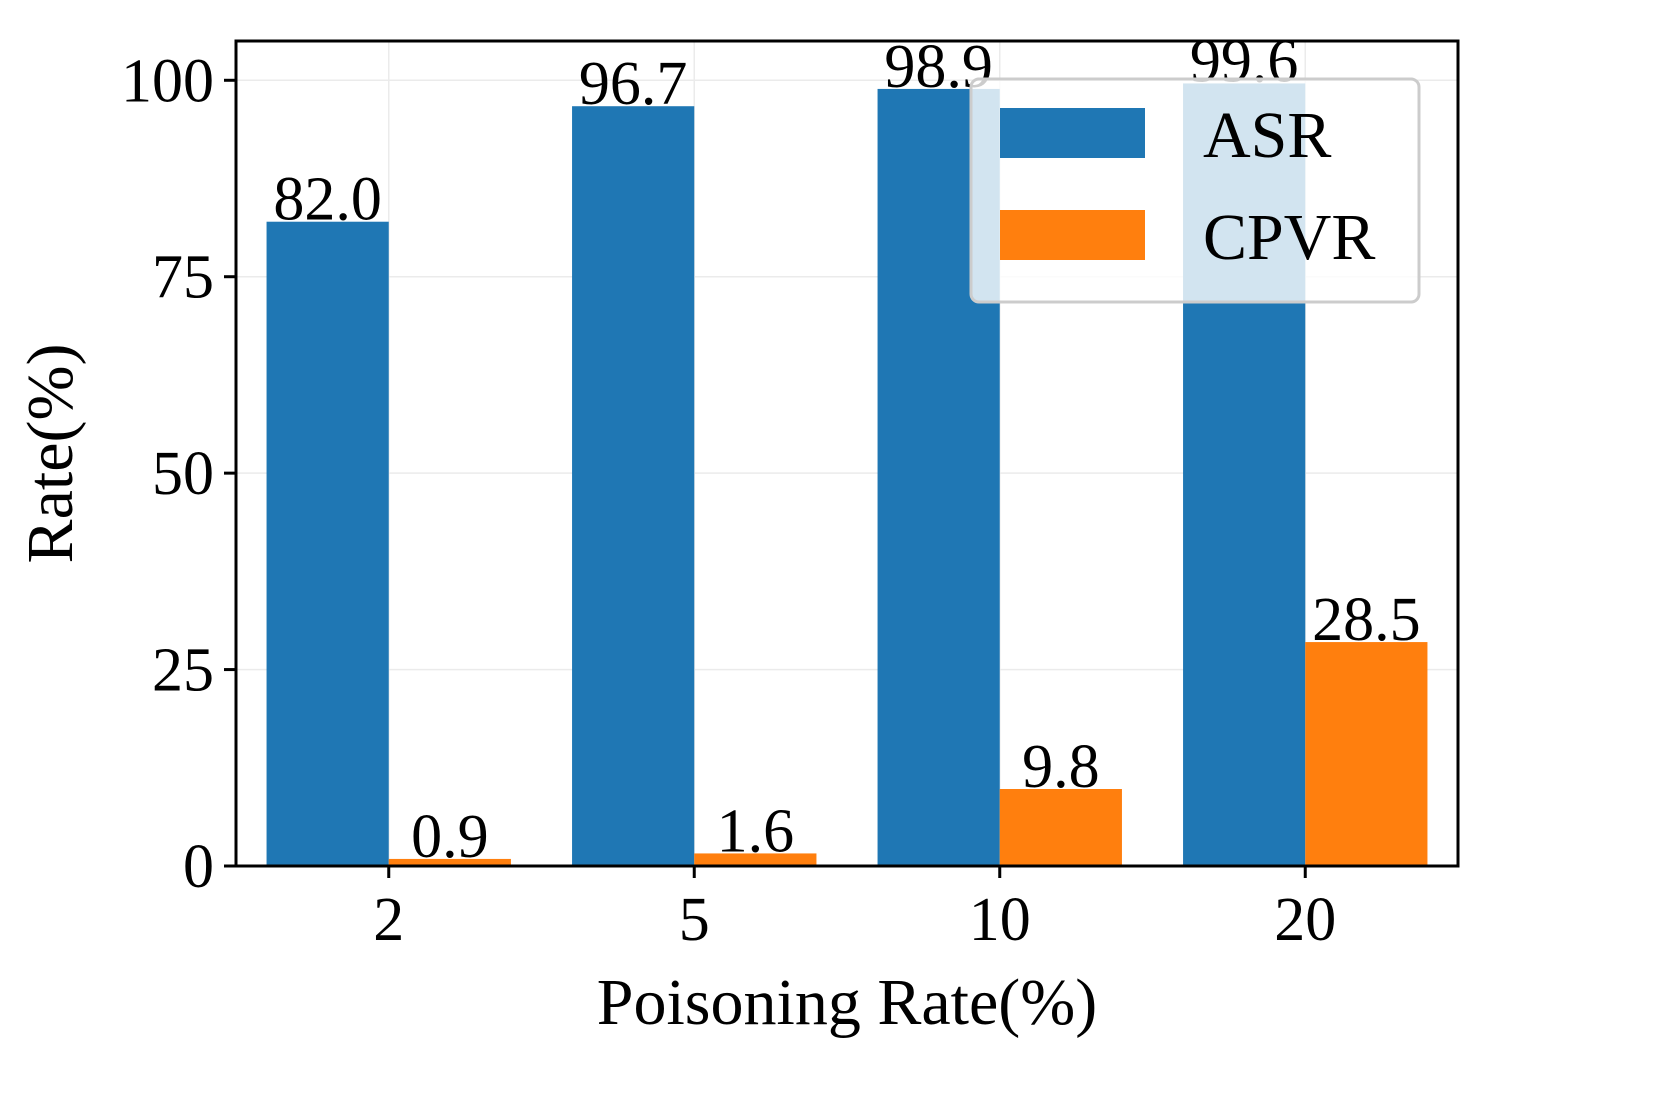 This screenshot has width=1661, height=1107. I want to click on x-tick-label: 10, so click(1000, 920).